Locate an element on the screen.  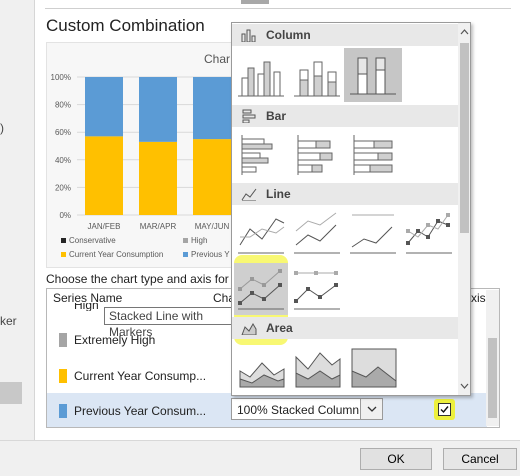
stacked-line-option is located at coordinates (317, 233).